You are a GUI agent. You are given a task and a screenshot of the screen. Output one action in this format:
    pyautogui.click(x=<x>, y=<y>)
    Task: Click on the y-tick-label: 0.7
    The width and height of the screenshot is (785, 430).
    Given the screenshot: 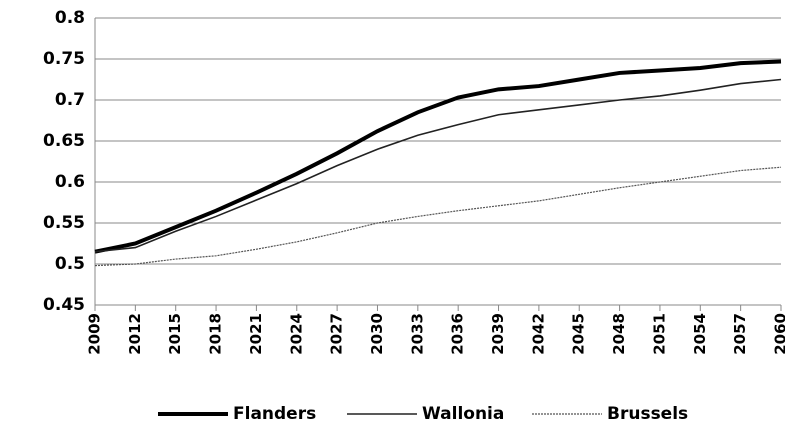 What is the action you would take?
    pyautogui.click(x=70, y=100)
    